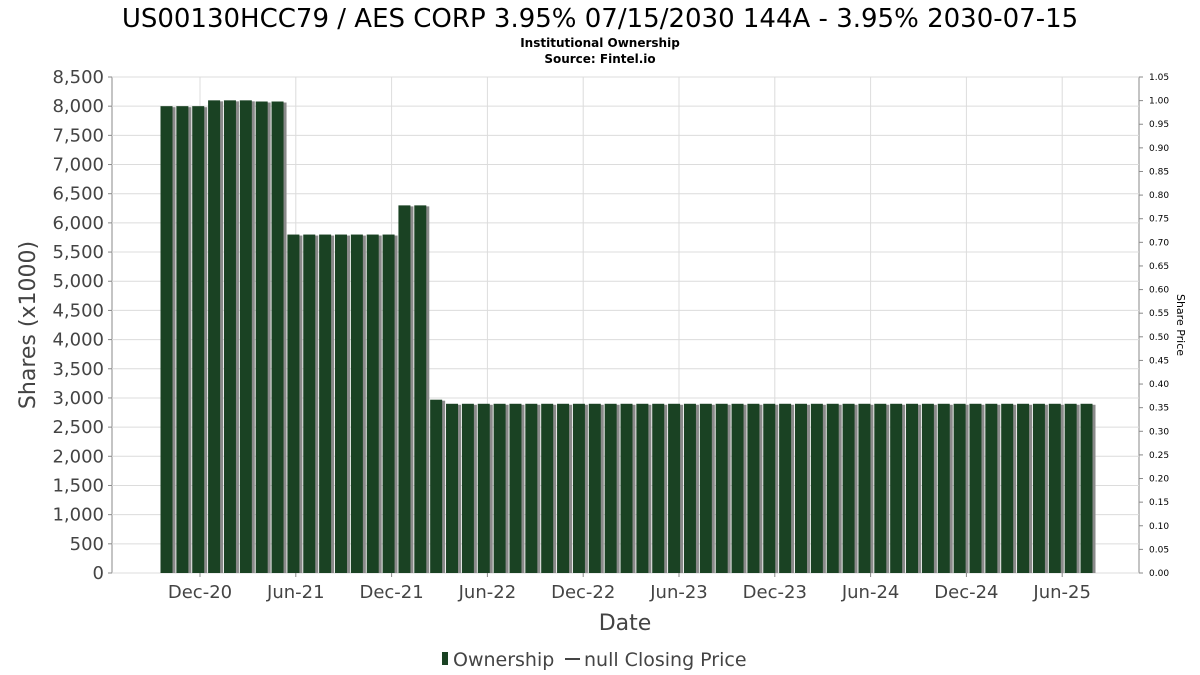  Describe the element at coordinates (295, 592) in the screenshot. I see `x-tick-label: Jun-21` at that location.